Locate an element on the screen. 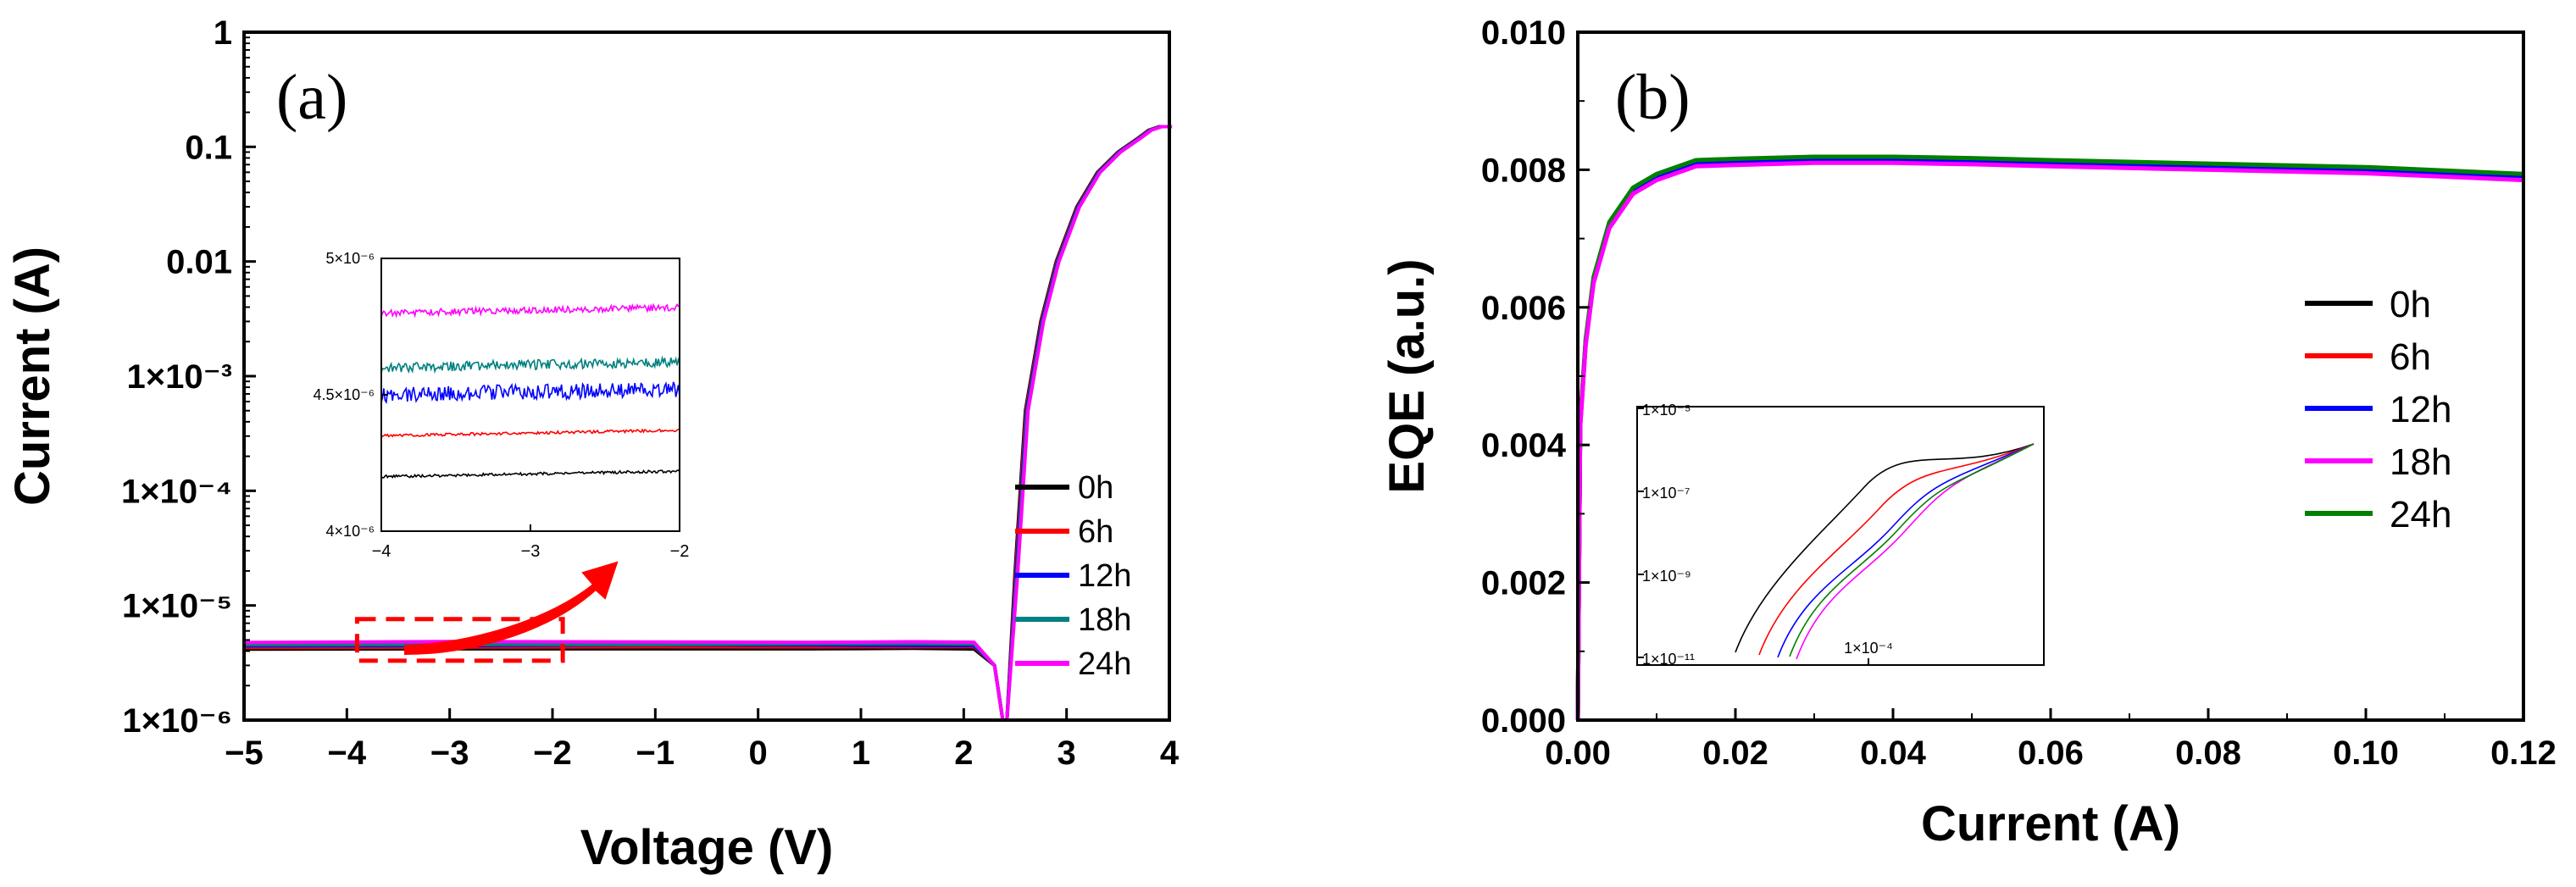  inset-b-series-6h is located at coordinates (1896, 550).